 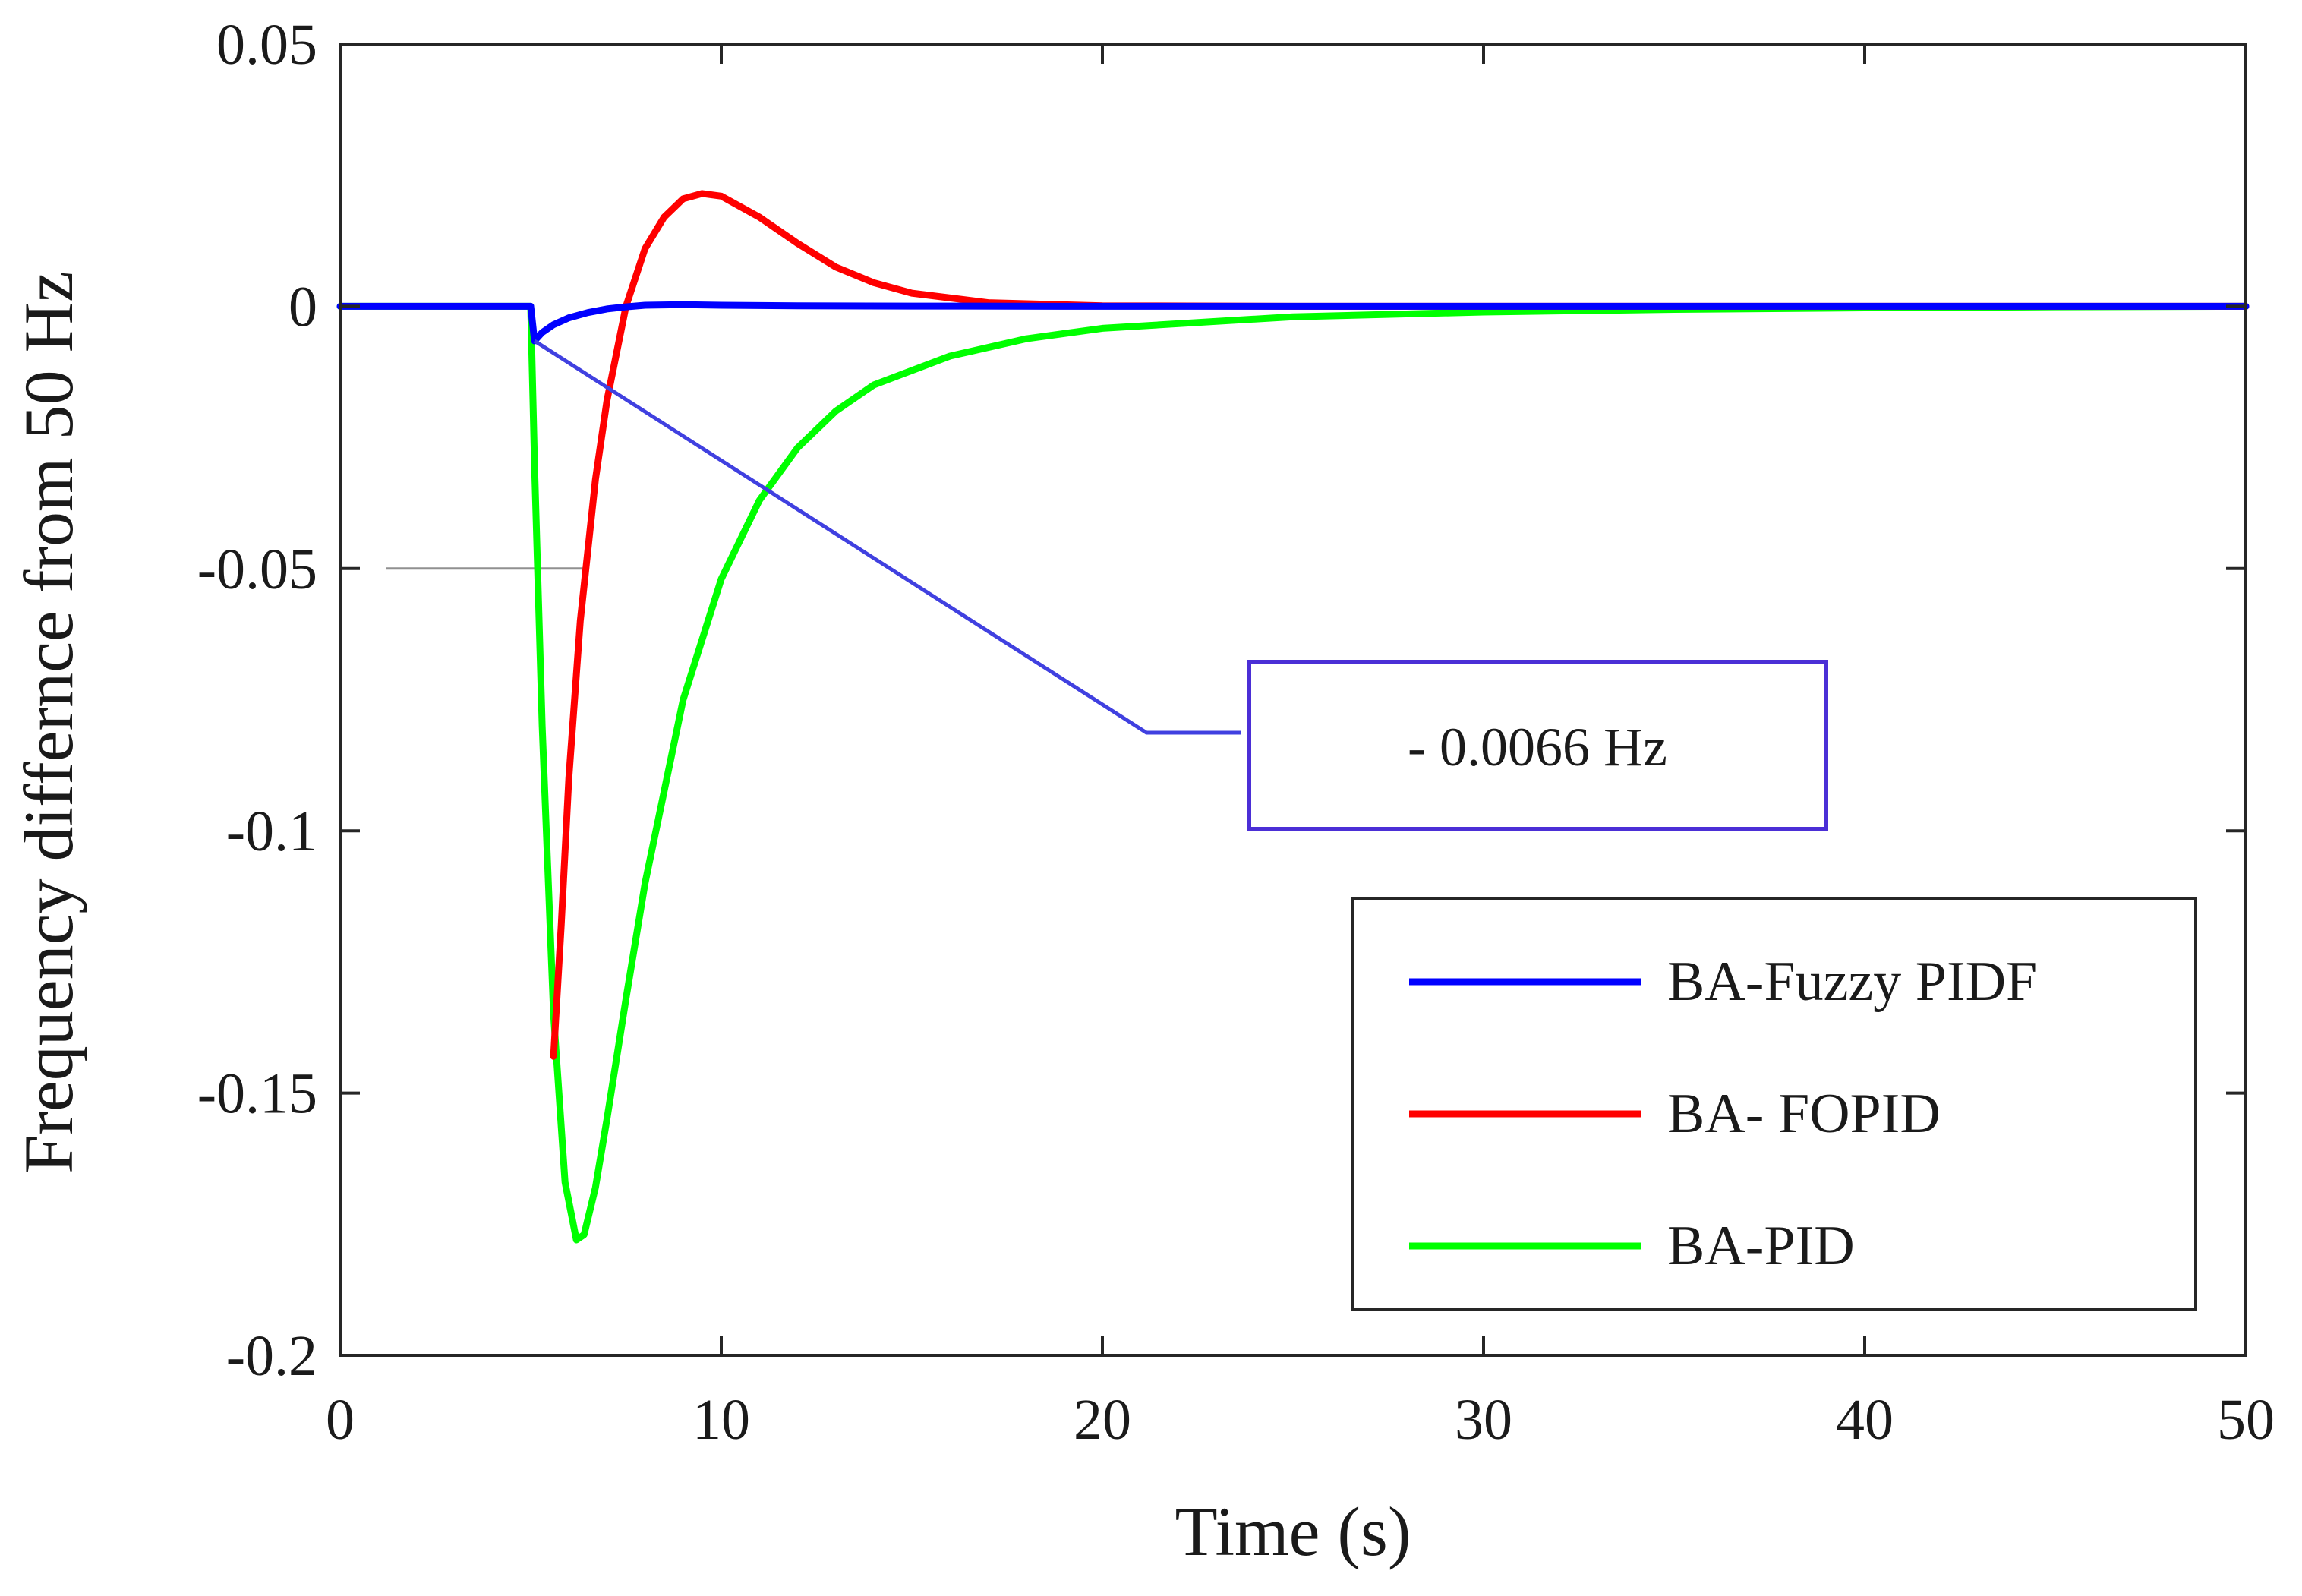 I want to click on x-tick-label-4: 40, so click(x=1865, y=1420).